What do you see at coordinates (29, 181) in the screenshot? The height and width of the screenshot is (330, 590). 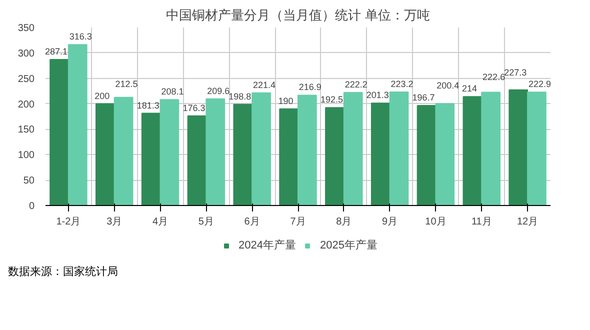 I see `y-tick-label: 50` at bounding box center [29, 181].